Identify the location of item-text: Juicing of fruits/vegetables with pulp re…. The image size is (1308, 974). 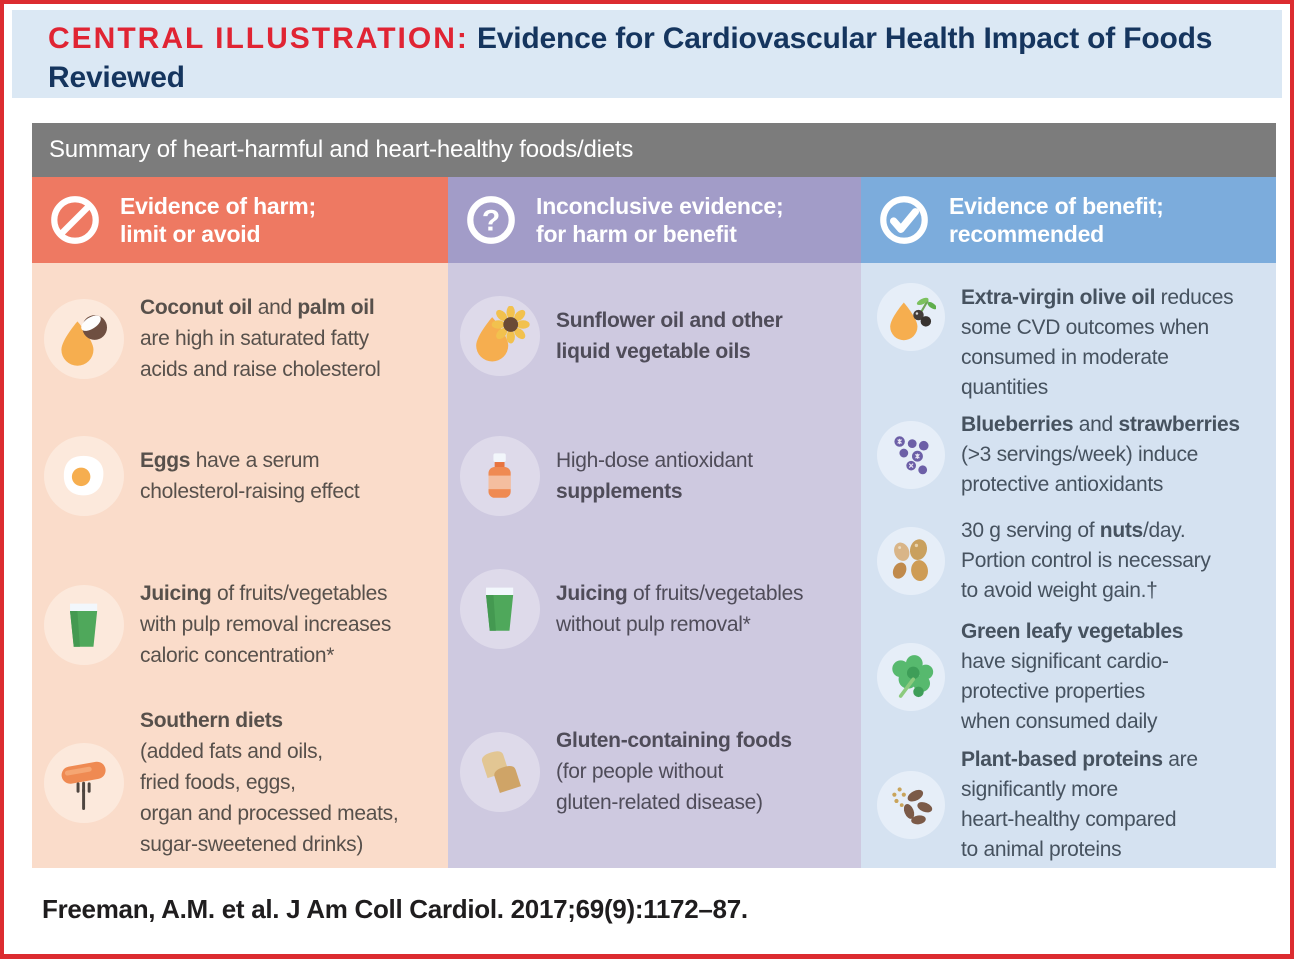
(266, 624).